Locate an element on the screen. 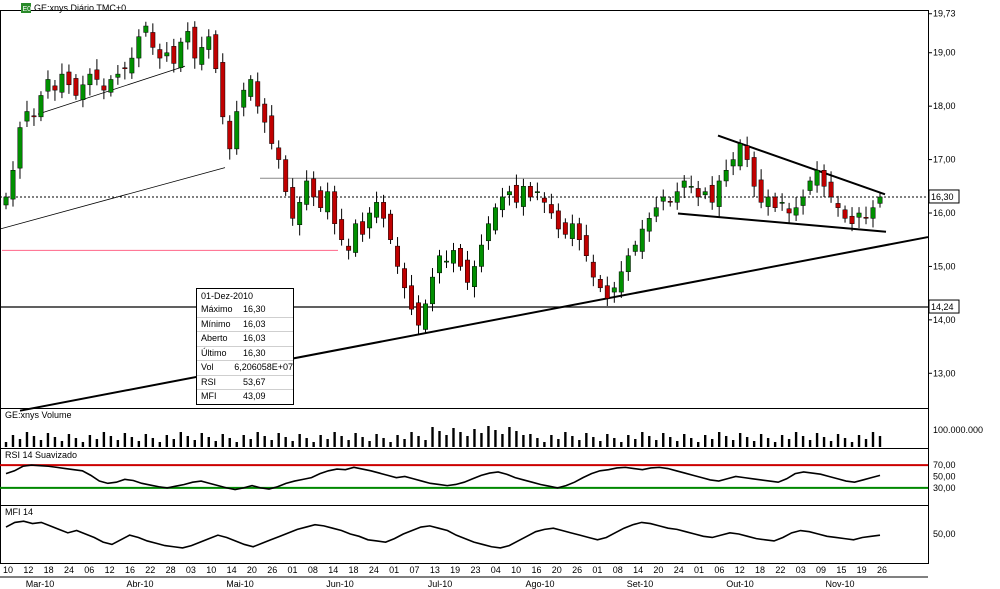 The height and width of the screenshot is (589, 1000). date-tick-label: 03 is located at coordinates (801, 570).